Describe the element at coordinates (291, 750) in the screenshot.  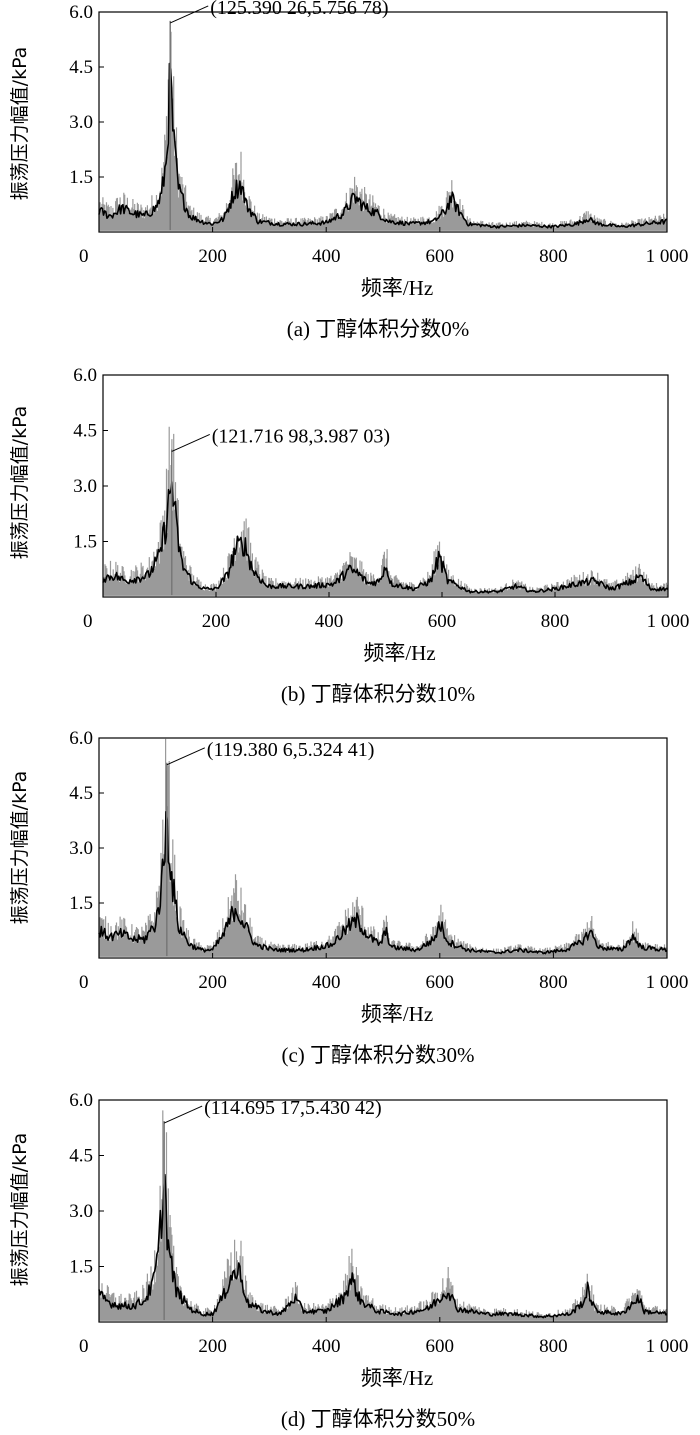
I see `peak-annotation: (119.380 6,5.324 41)` at that location.